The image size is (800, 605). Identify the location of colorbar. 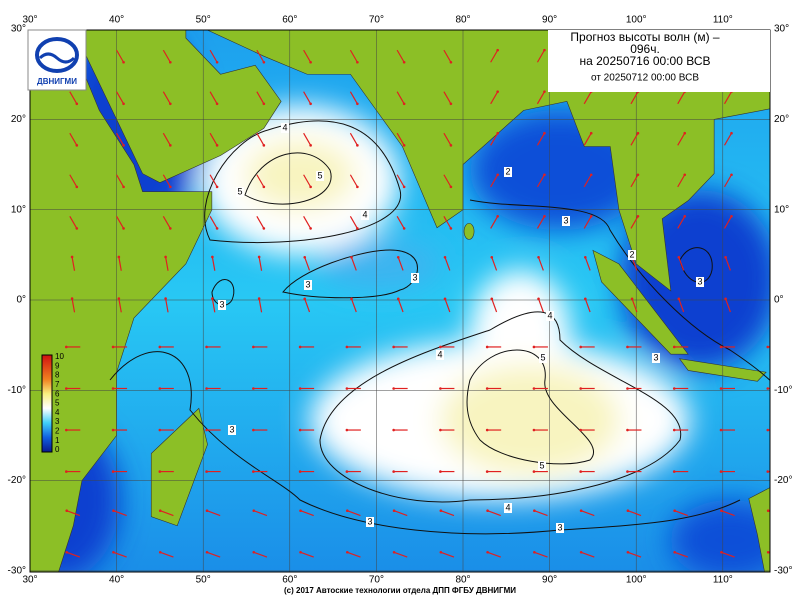
(47, 403).